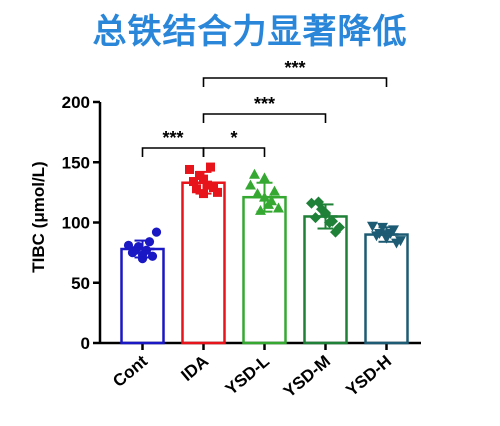 This screenshot has height=426, width=500. Describe the element at coordinates (307, 377) in the screenshot. I see `x-tick-label: YSD-M` at that location.